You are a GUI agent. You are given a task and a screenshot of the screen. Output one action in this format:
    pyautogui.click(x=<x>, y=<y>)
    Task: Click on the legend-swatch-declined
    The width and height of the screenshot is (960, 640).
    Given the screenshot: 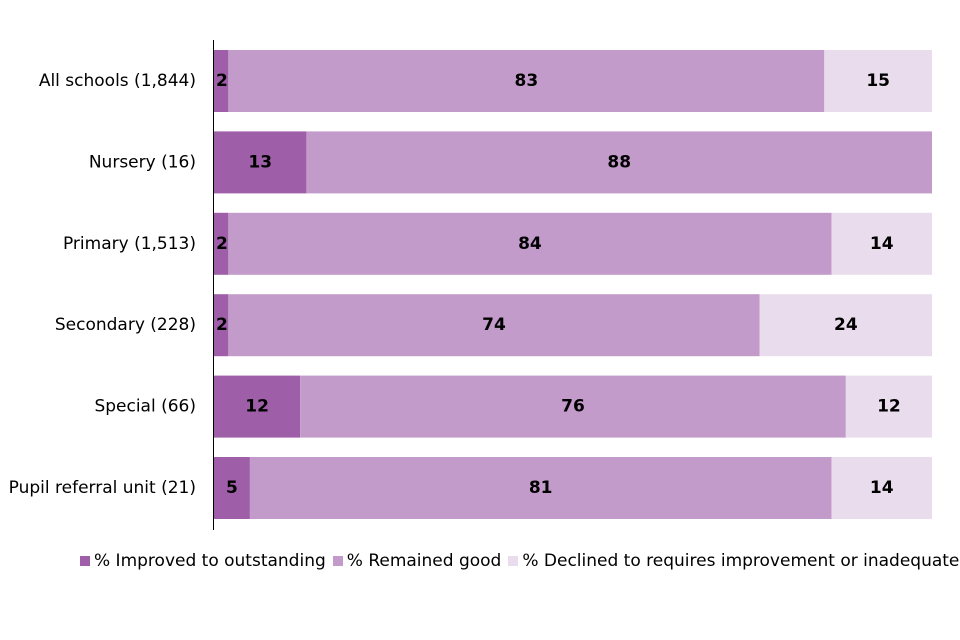 What is the action you would take?
    pyautogui.click(x=513, y=561)
    